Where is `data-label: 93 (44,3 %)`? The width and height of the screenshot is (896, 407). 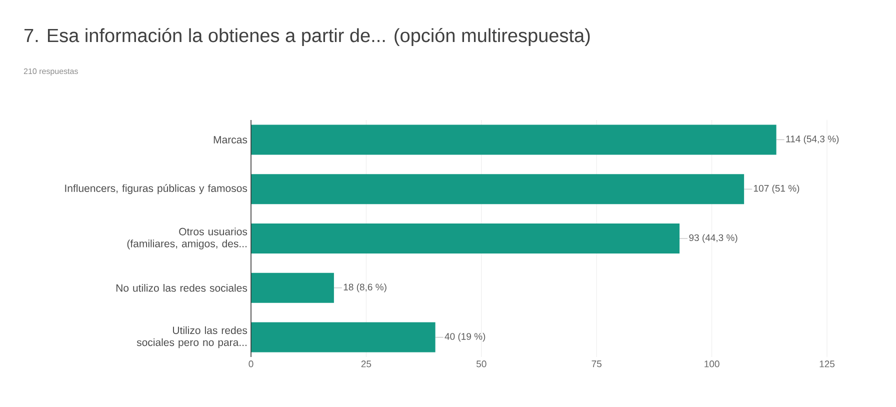
data-label: 93 (44,3 %) is located at coordinates (713, 238).